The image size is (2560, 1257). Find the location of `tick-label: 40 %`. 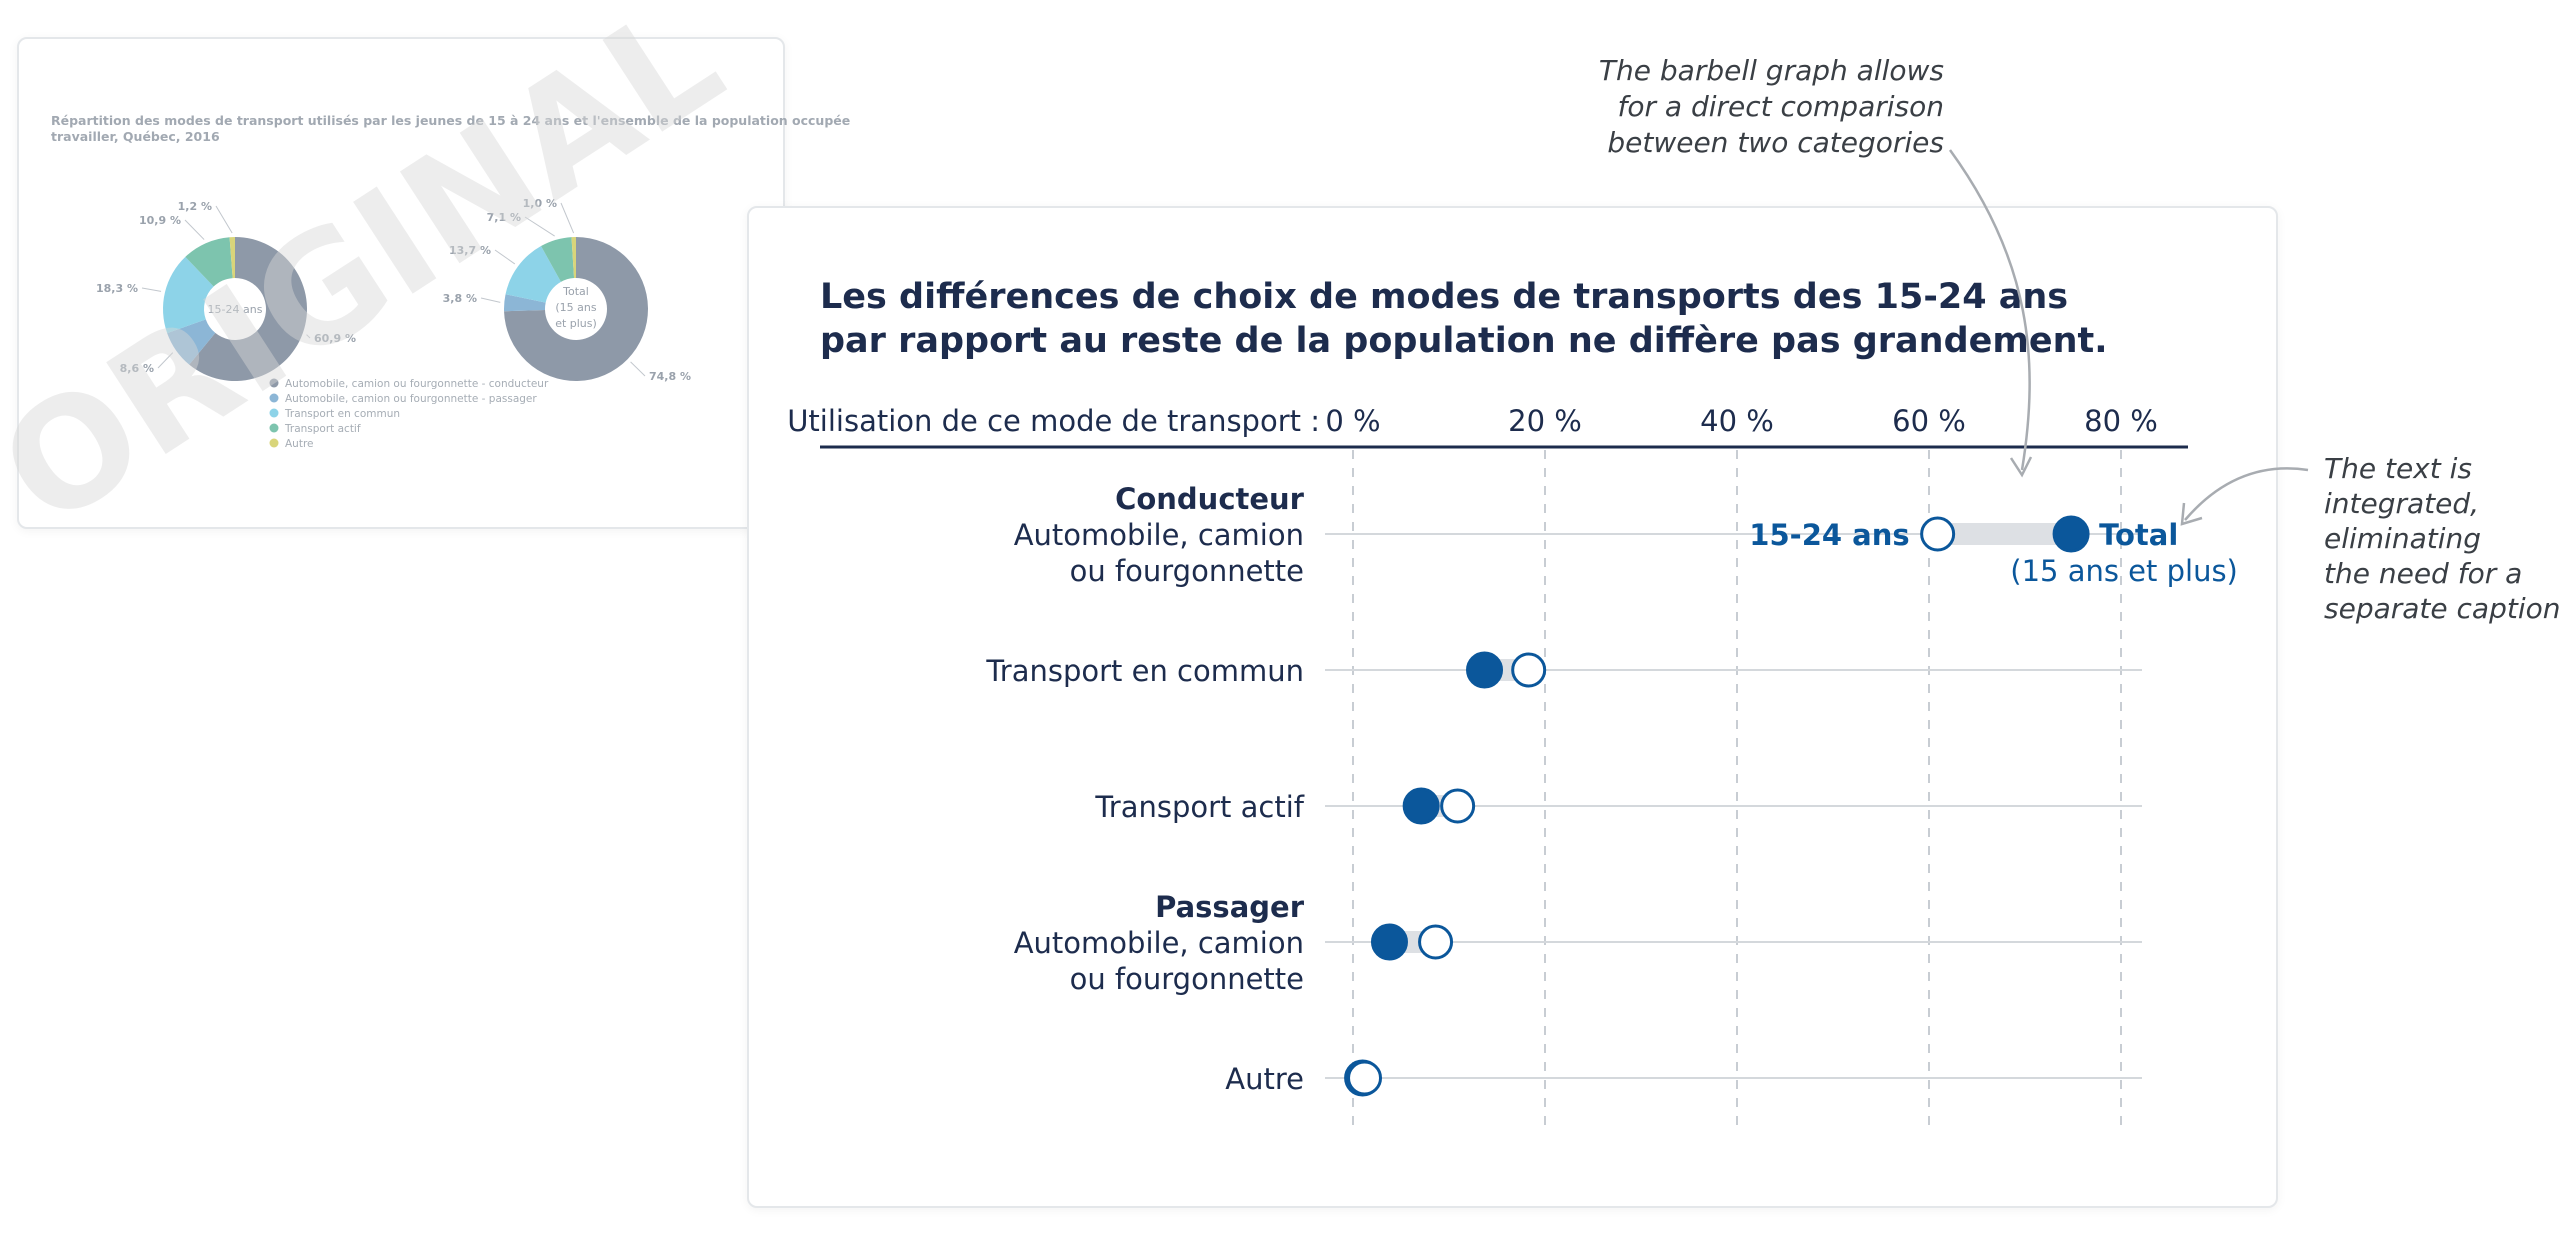

tick-label: 40 % is located at coordinates (1737, 421).